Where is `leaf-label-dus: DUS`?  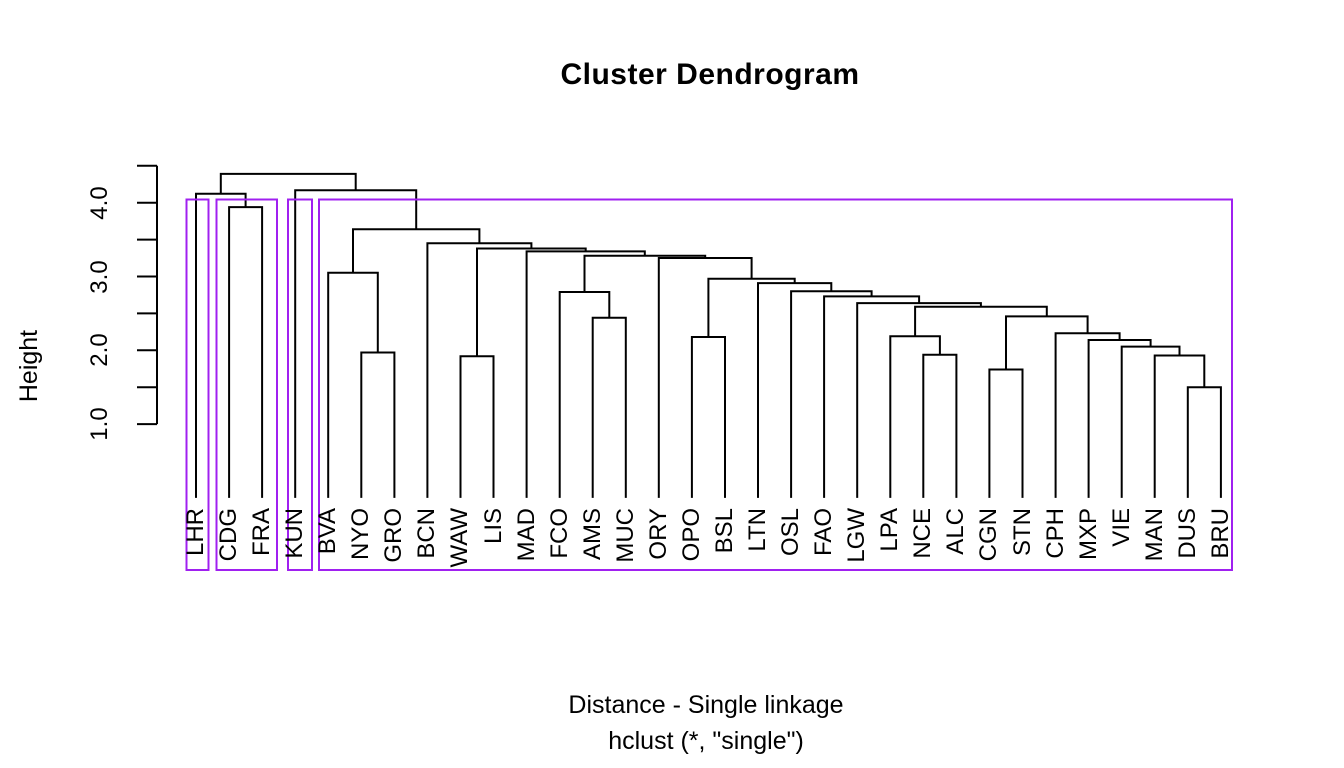
leaf-label-dus: DUS is located at coordinates (1187, 533).